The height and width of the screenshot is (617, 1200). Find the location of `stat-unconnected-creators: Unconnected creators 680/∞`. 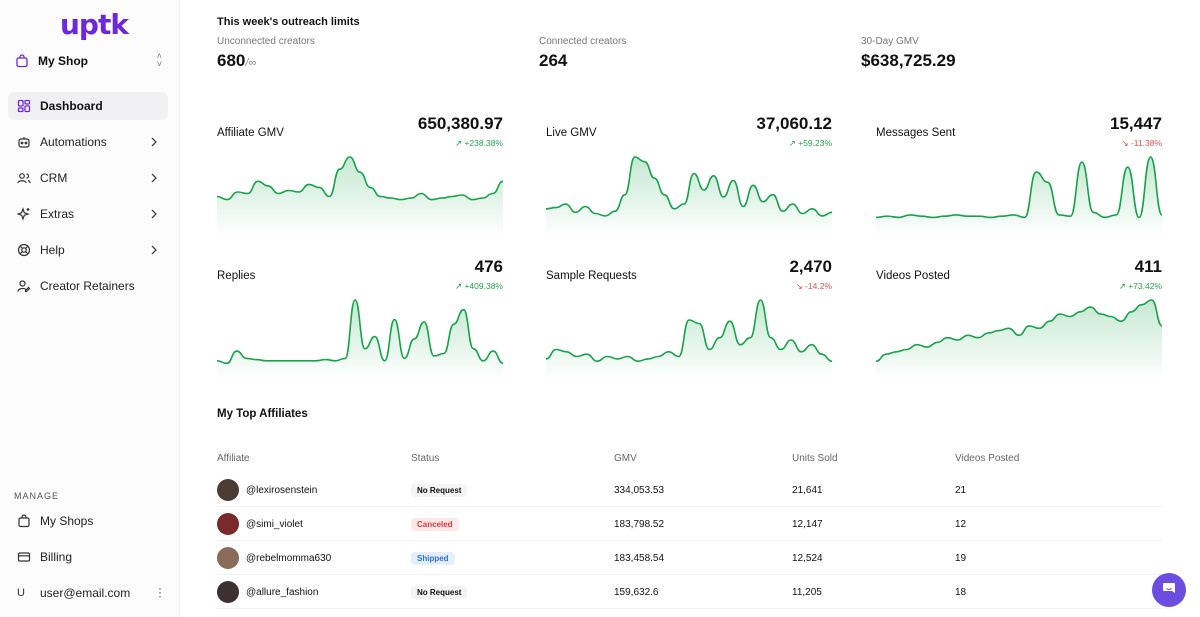

stat-unconnected-creators: Unconnected creators 680/∞ is located at coordinates (266, 53).